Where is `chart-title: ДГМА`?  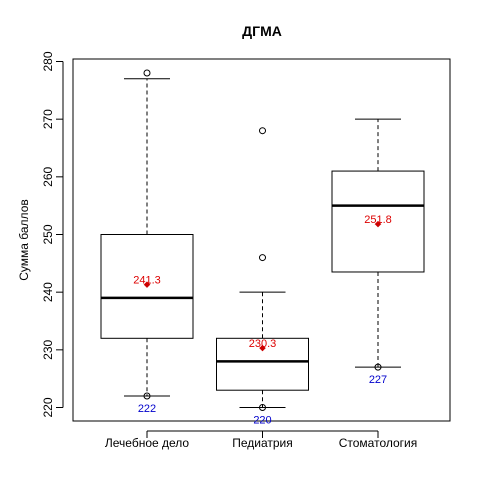 chart-title: ДГМА is located at coordinates (262, 31).